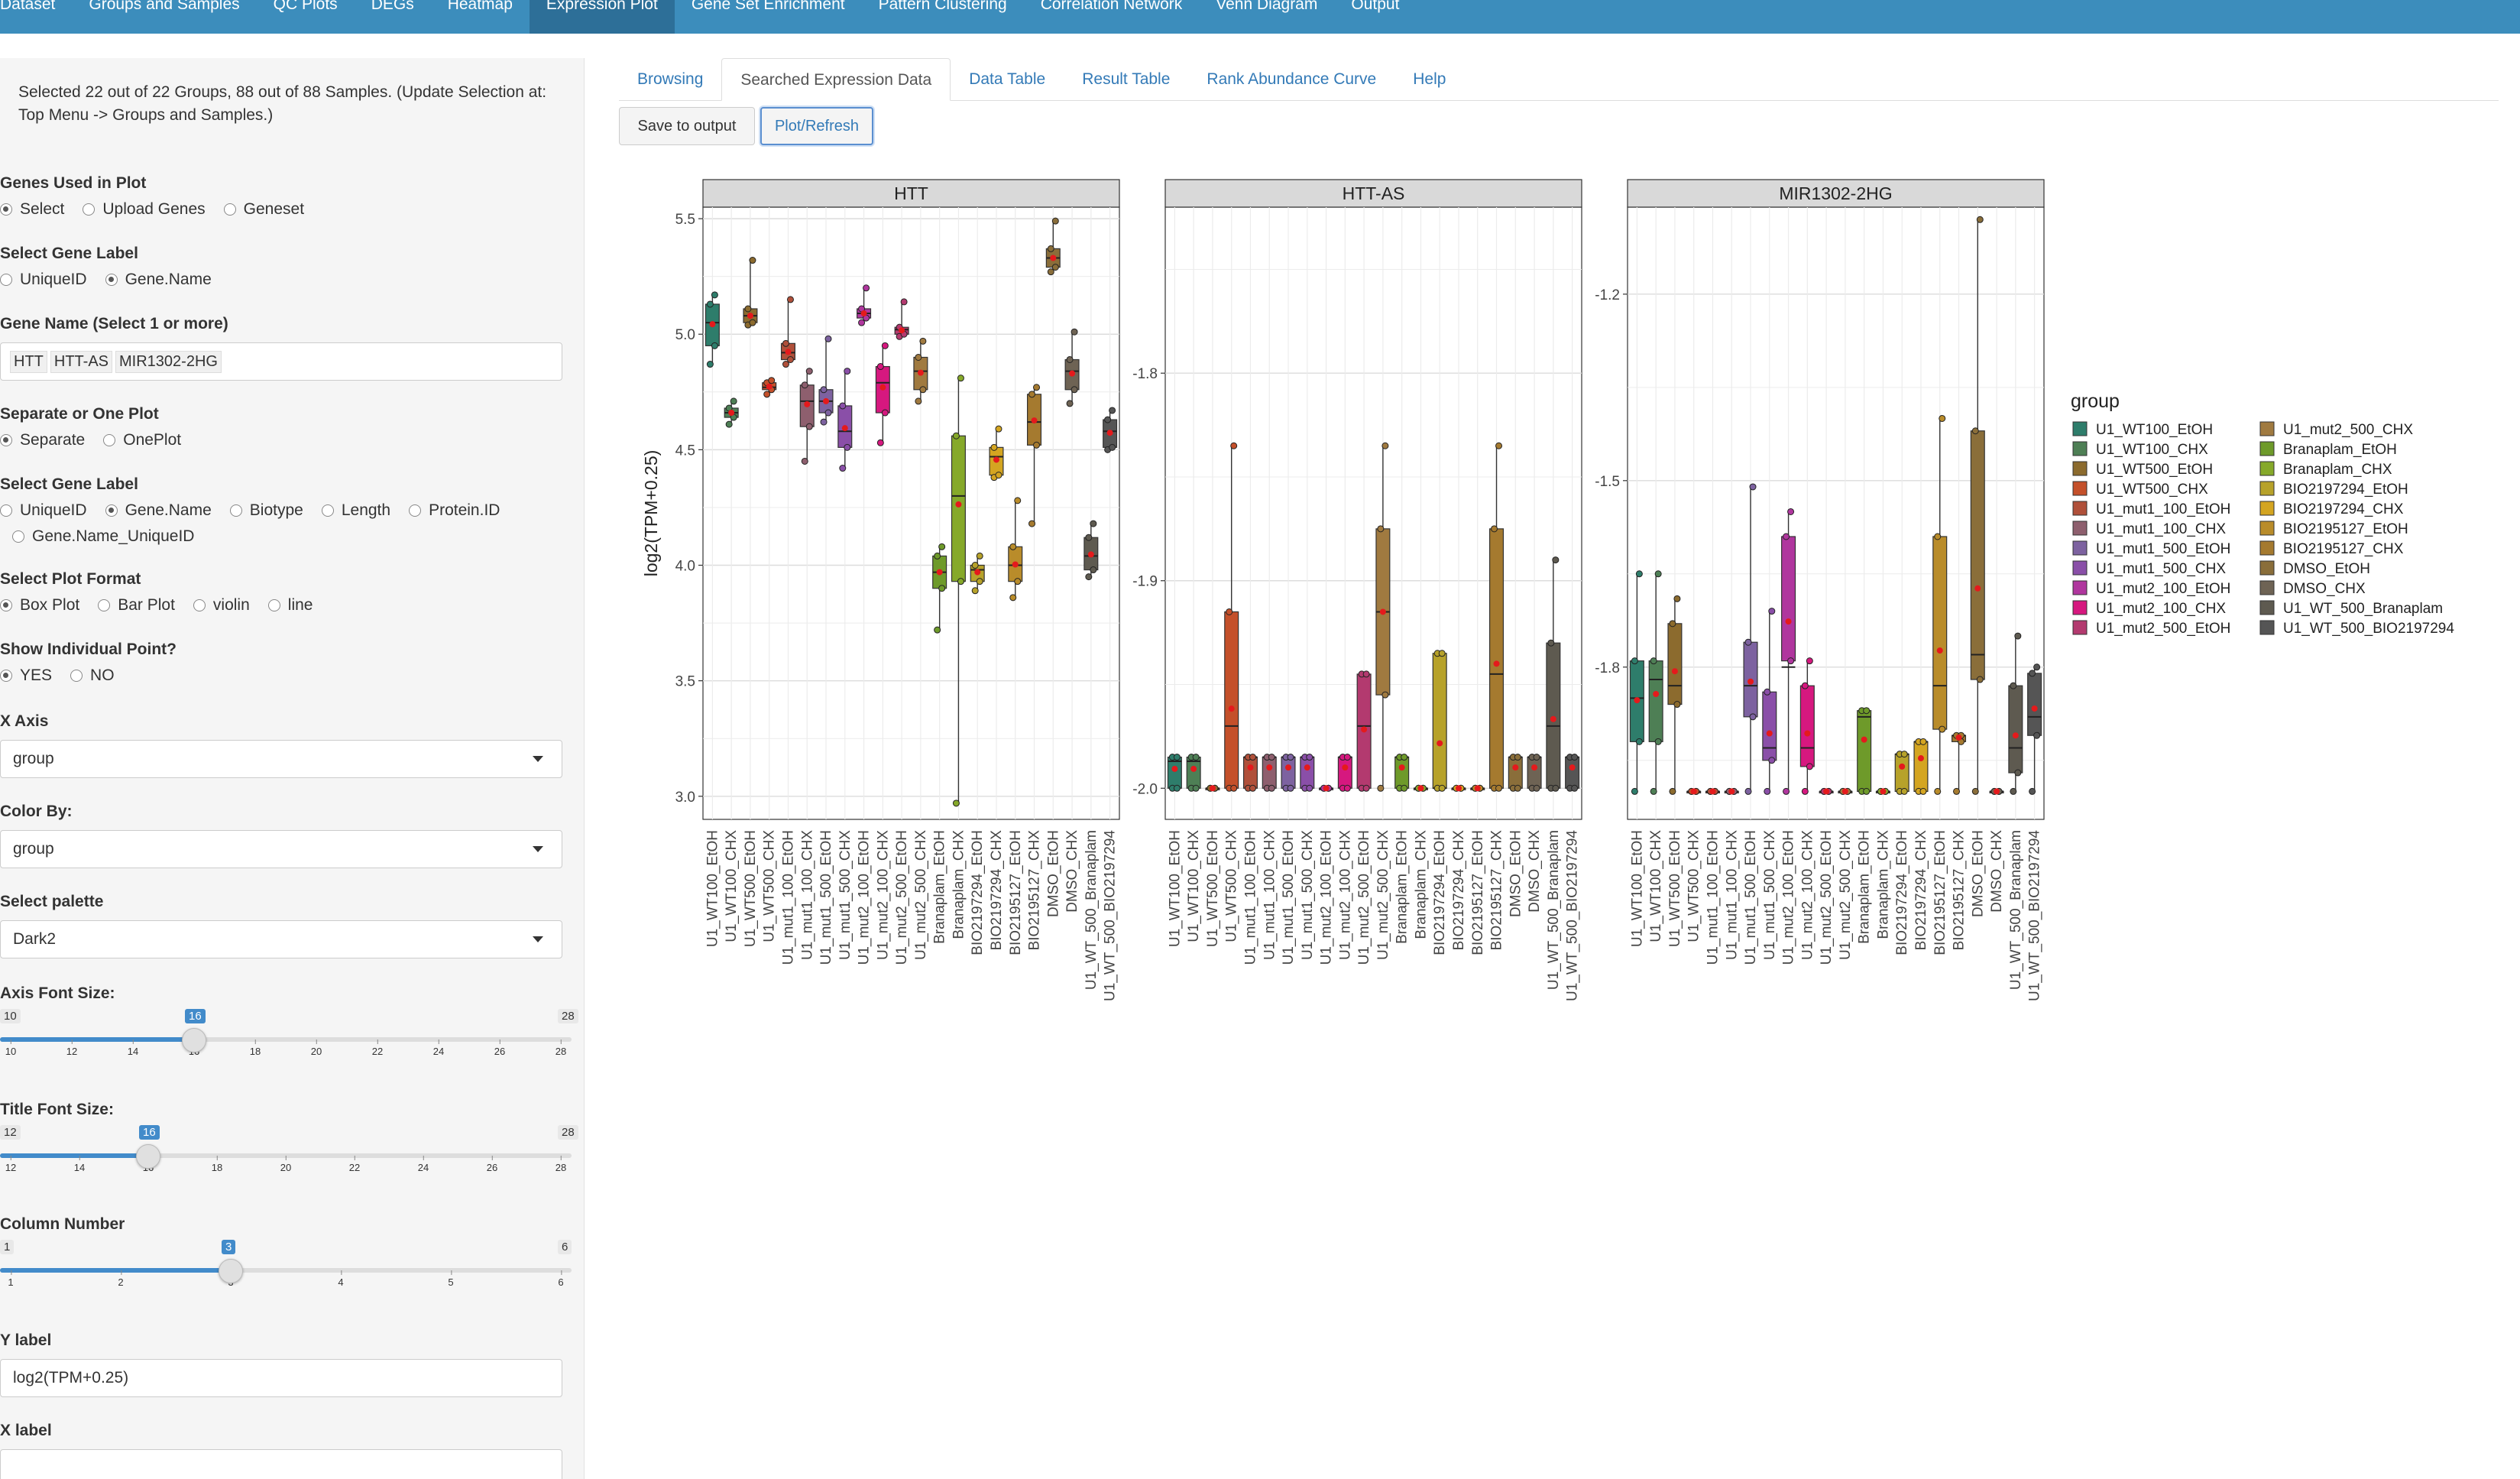 The height and width of the screenshot is (1479, 2520). Describe the element at coordinates (289, 1036) in the screenshot. I see `axis-font-slider: 10121416182022242628102816` at that location.